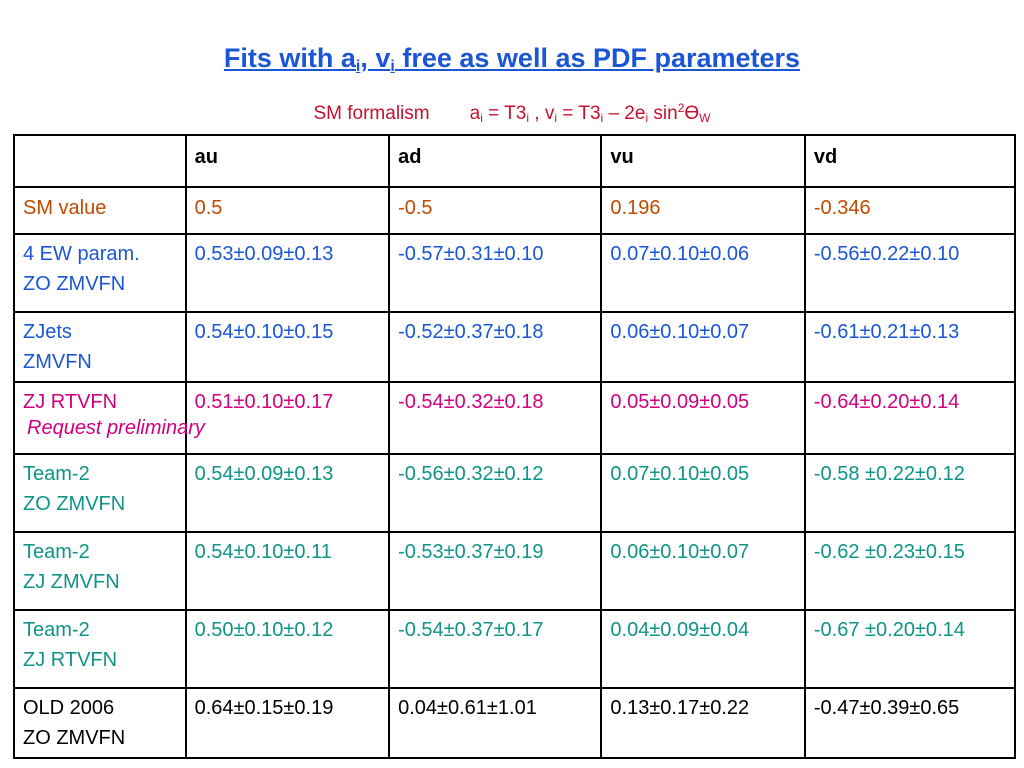 This screenshot has width=1024, height=768. Describe the element at coordinates (287, 210) in the screenshot. I see `cell-au: 0.5` at that location.